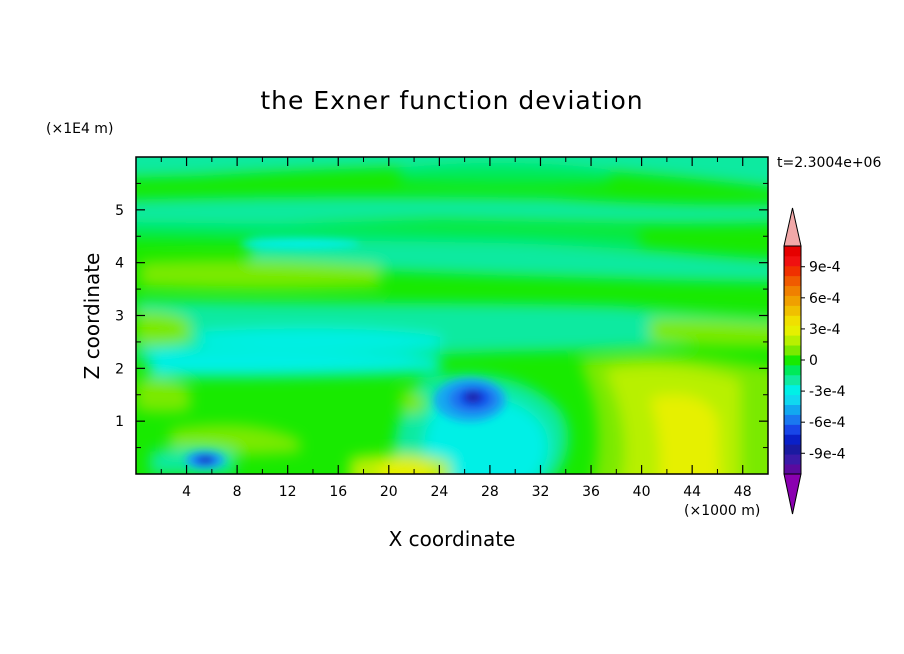 This screenshot has width=904, height=654. I want to click on y-tick-label: 4, so click(119, 264).